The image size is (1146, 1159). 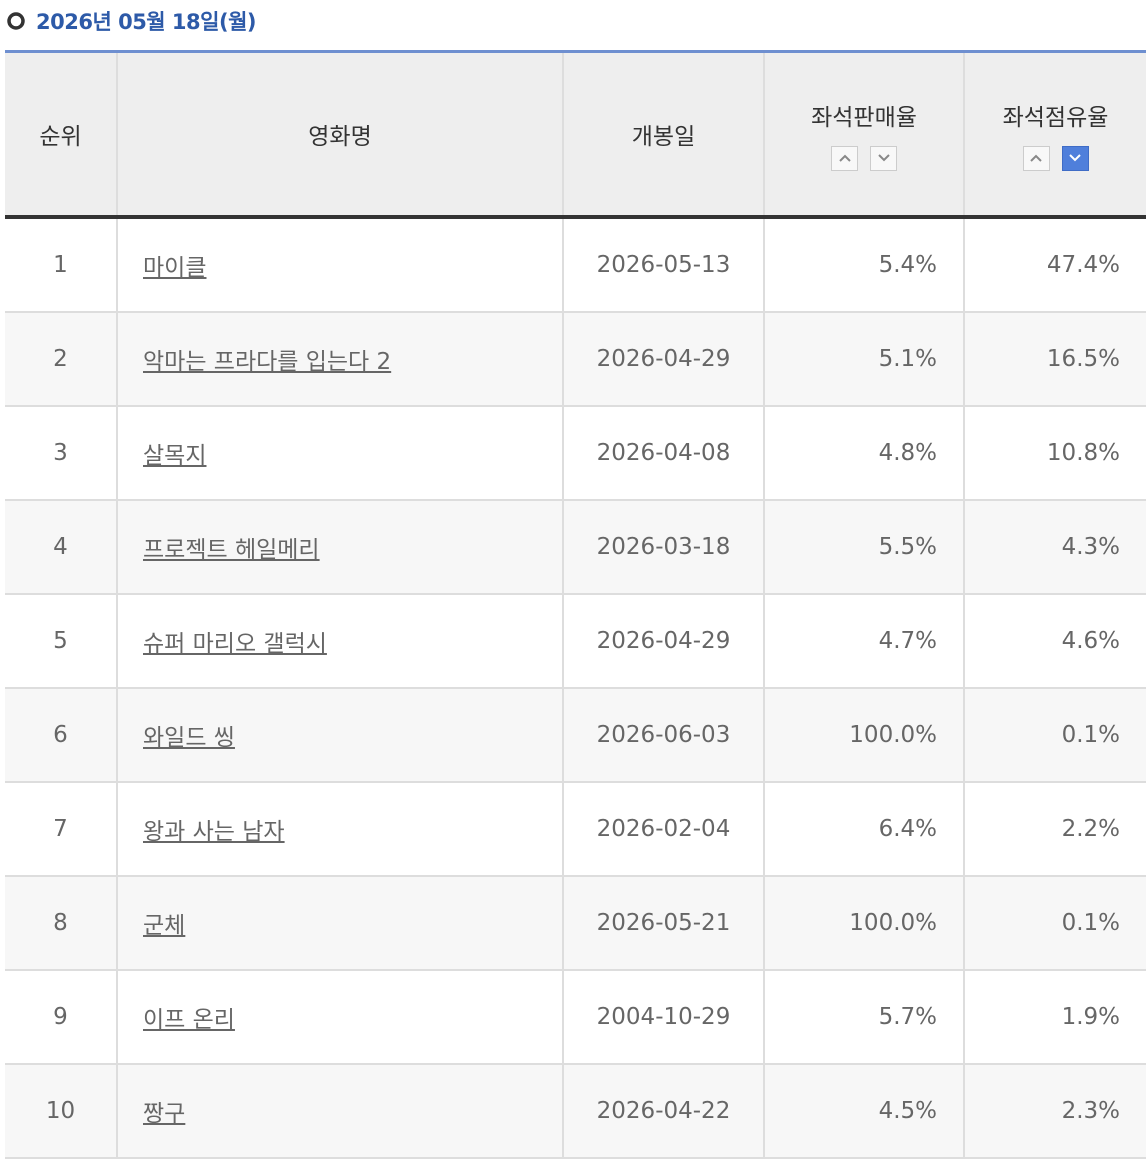 I want to click on column-header-sortable: 좌석점유율, so click(x=1054, y=135).